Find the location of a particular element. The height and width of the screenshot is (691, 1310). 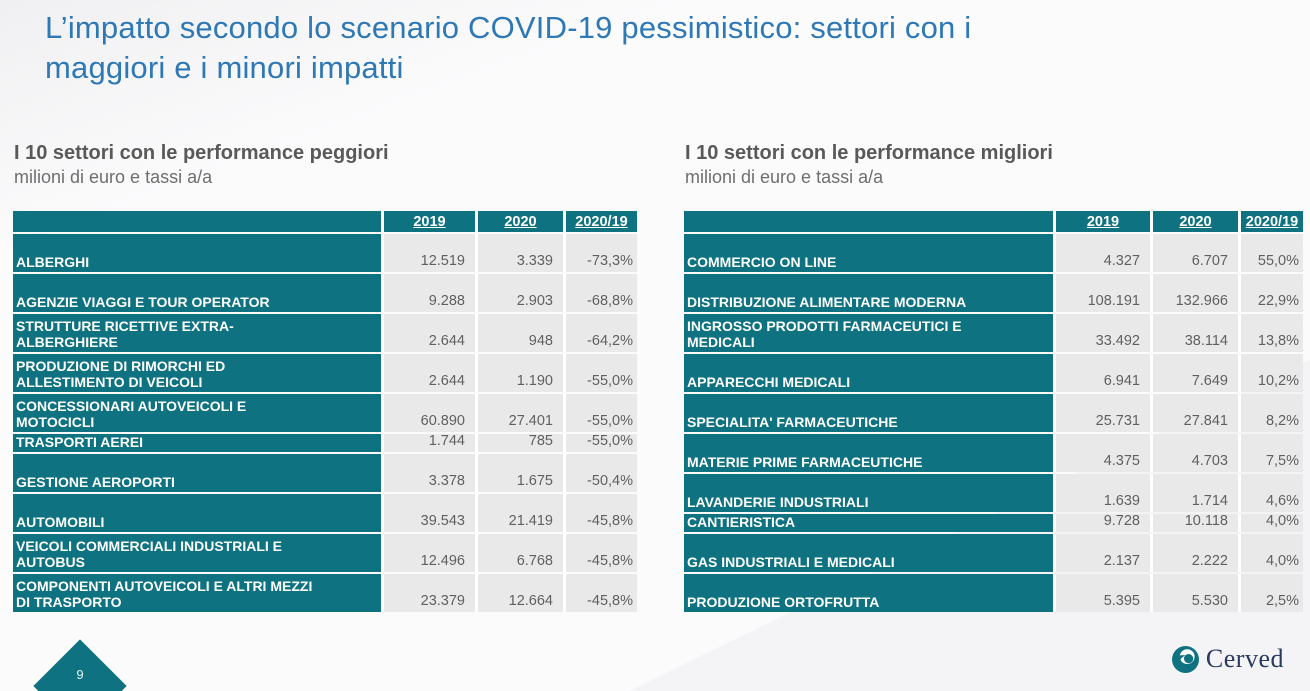

header-2020: 2020 is located at coordinates (519, 221).